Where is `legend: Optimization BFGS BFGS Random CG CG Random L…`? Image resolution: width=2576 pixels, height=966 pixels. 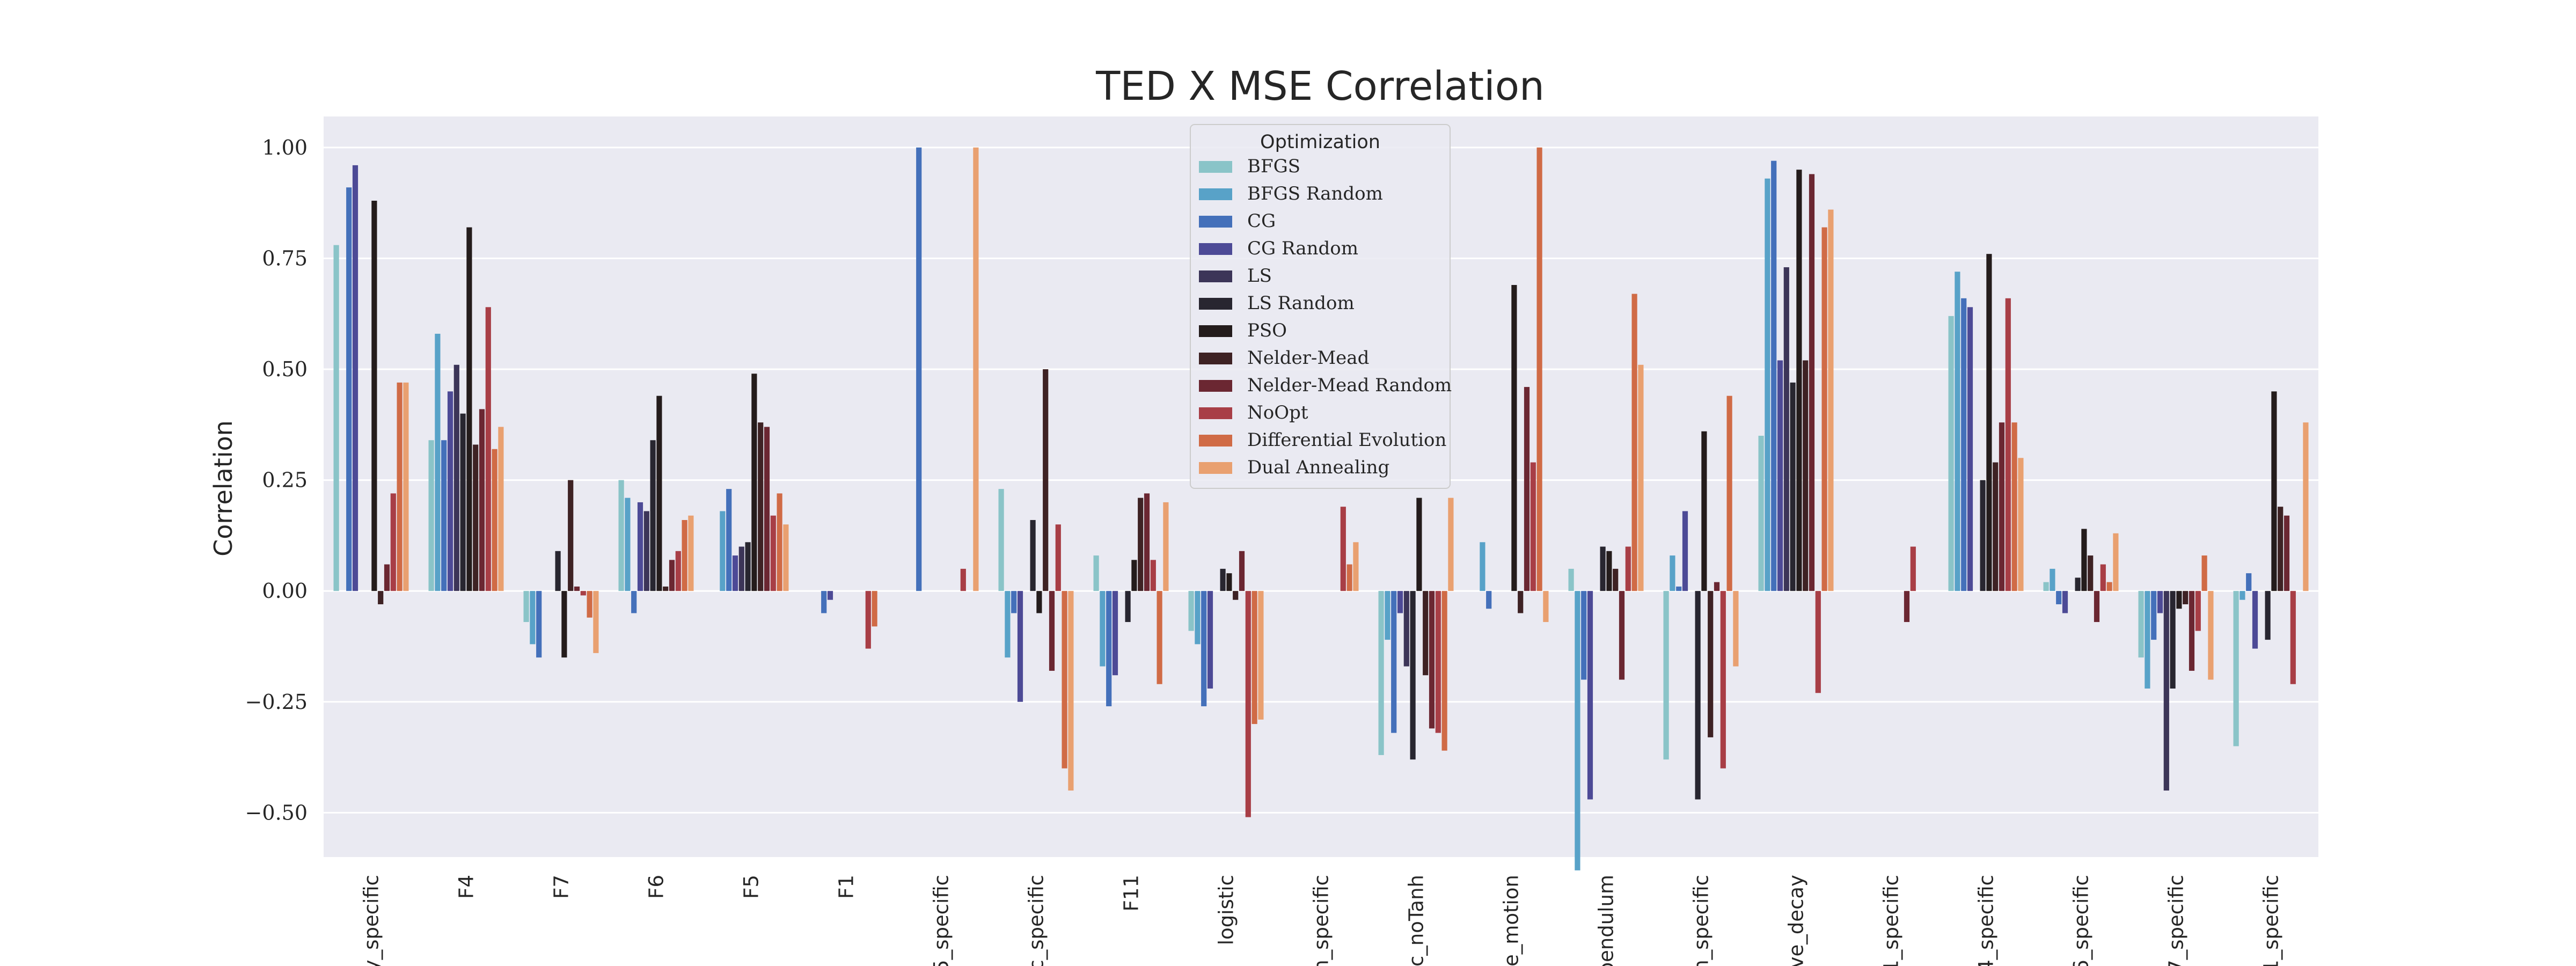 legend: Optimization BFGS BFGS Random CG CG Random L… is located at coordinates (1321, 306).